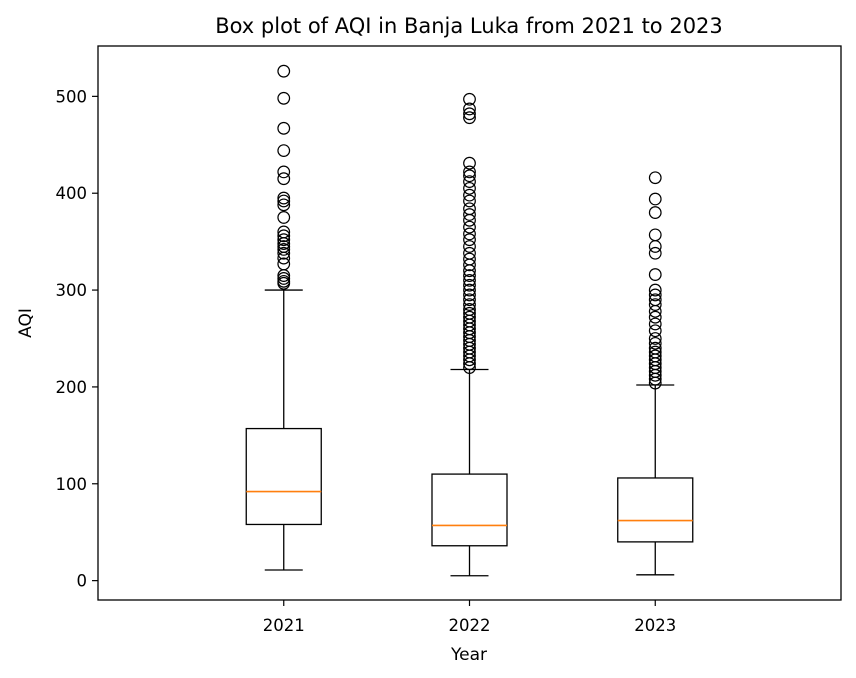 The width and height of the screenshot is (856, 678). I want to click on y-tick-label: 0, so click(82, 581).